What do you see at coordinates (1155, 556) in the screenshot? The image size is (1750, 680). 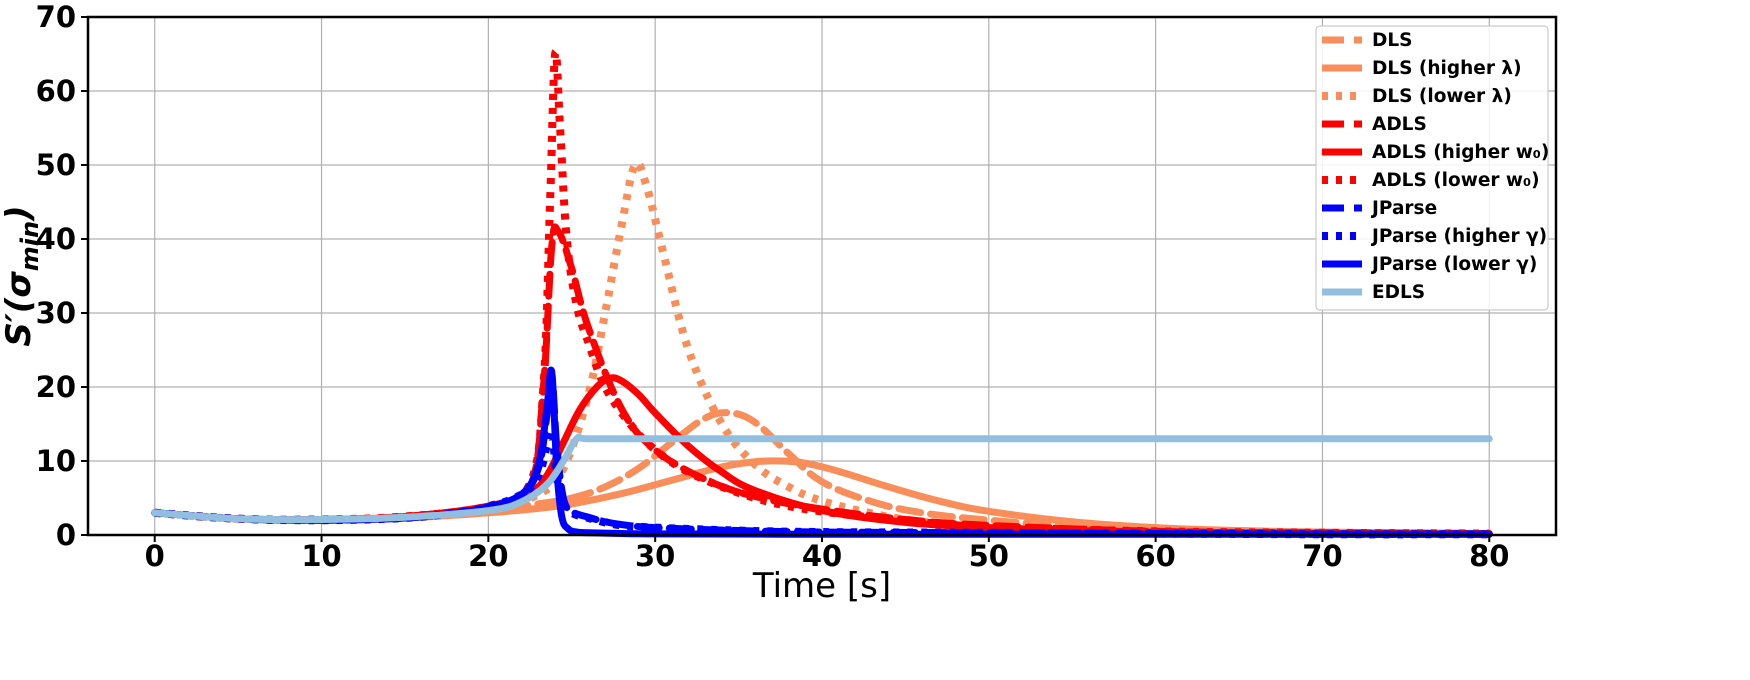 I see `x-tick-label: 60` at bounding box center [1155, 556].